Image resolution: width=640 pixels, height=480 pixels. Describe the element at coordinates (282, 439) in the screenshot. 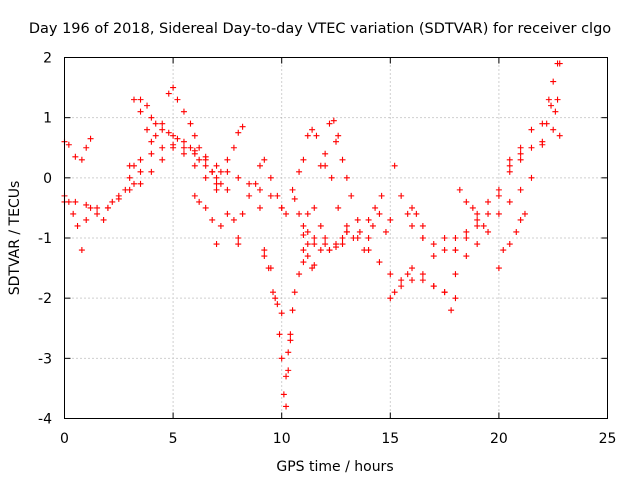

I see `x-tick-label: 10` at that location.